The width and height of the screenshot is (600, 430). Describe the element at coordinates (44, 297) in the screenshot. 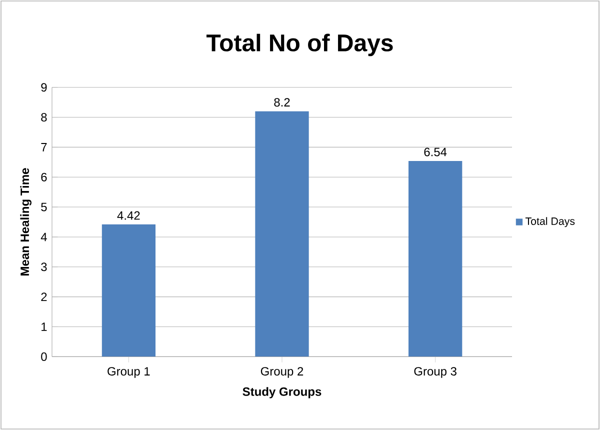

I see `y-tick-label: 2` at that location.